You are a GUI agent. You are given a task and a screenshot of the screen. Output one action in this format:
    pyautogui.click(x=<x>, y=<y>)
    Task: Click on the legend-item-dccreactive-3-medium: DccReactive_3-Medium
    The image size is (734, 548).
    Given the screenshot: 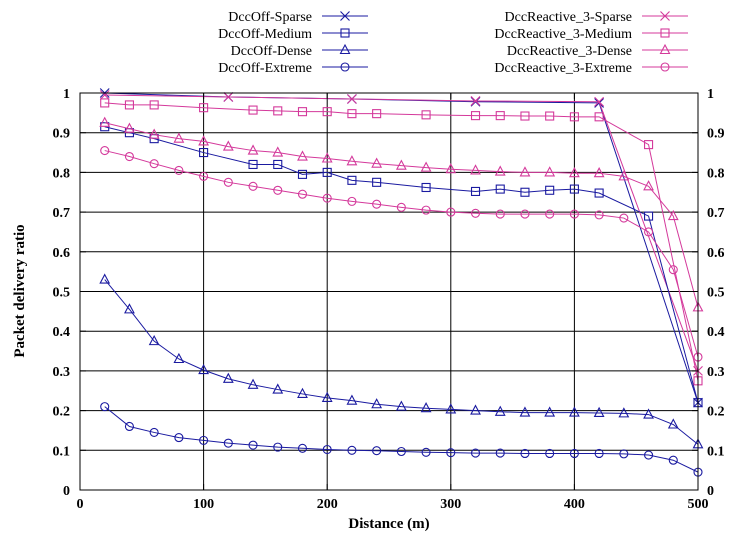 What is the action you would take?
    pyautogui.click(x=591, y=34)
    